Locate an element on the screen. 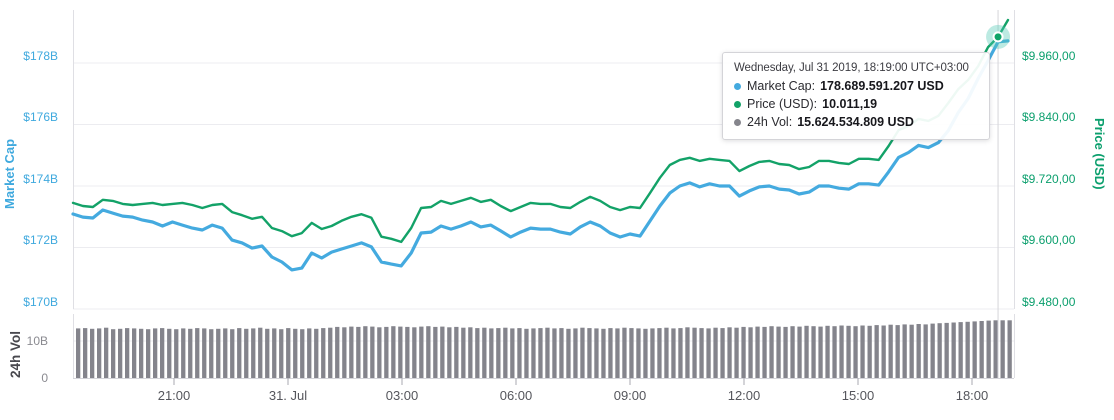  x-axis-tick: 06:00 is located at coordinates (516, 395).